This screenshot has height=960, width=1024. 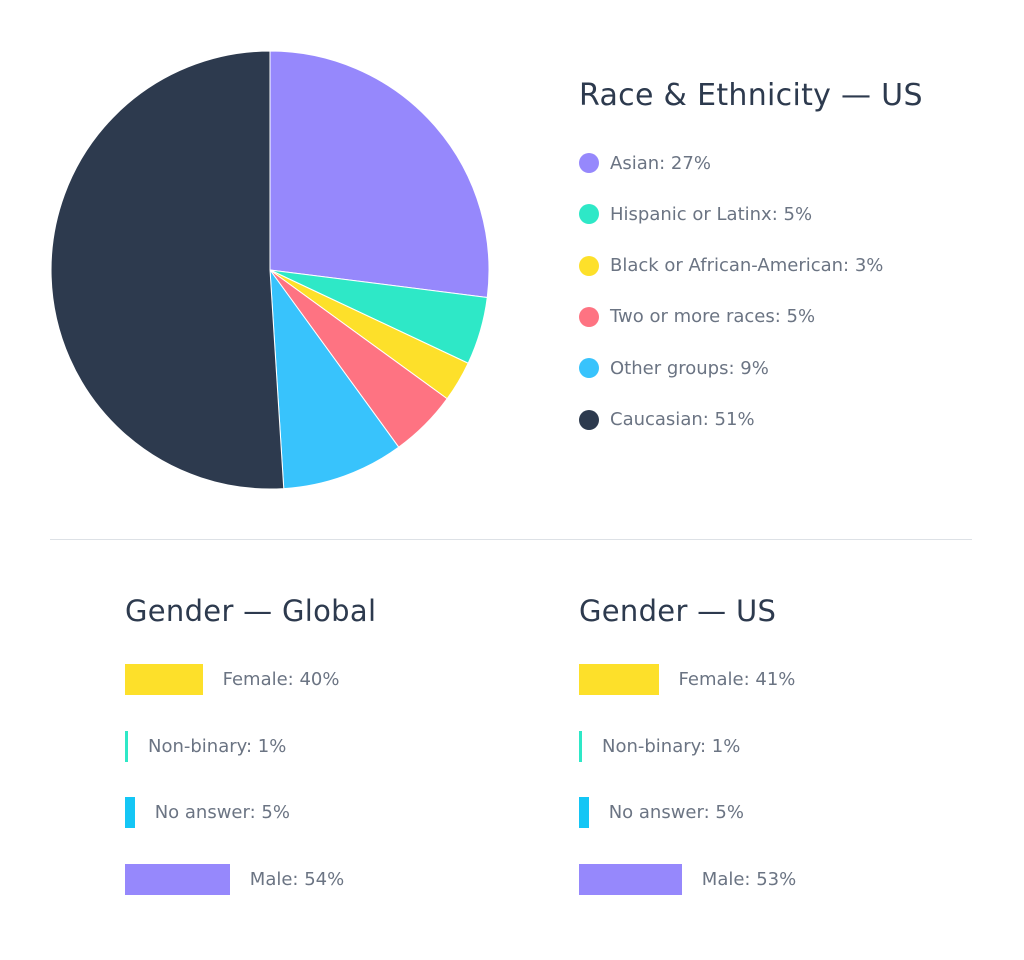 I want to click on legend-item-caucasian: Caucasian: 51%, so click(x=667, y=420).